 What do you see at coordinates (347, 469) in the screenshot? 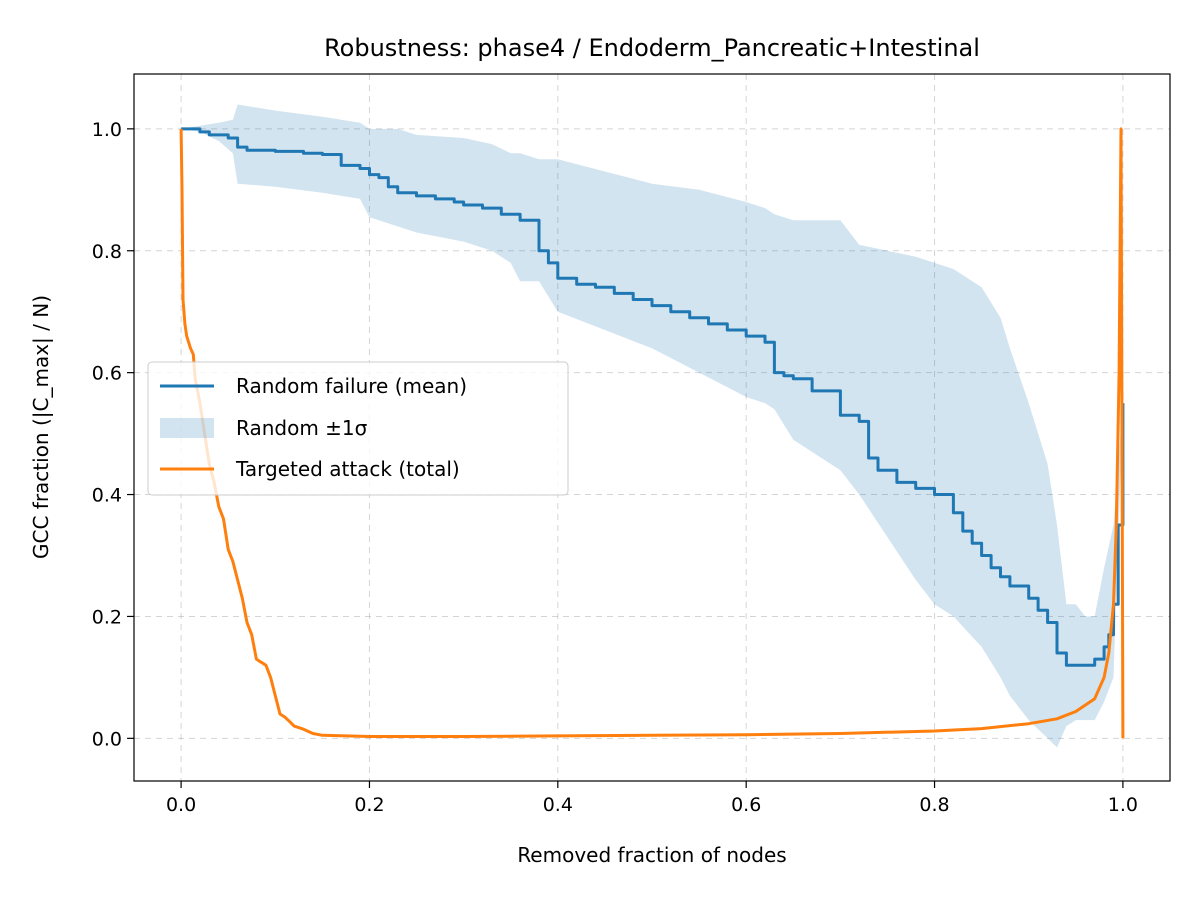
I see `legend-label-targeted: Targeted attack (total)` at bounding box center [347, 469].